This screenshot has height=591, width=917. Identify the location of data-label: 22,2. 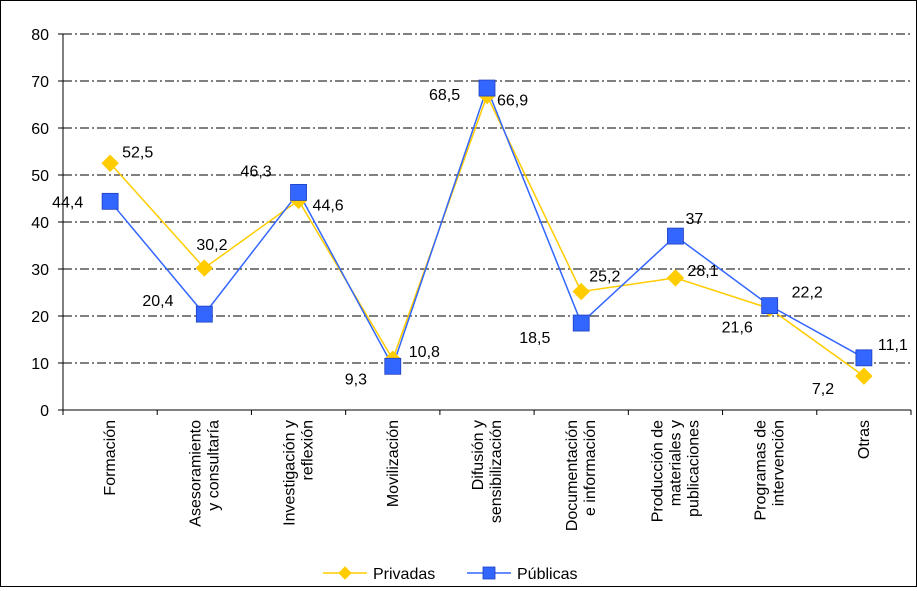
(807, 293).